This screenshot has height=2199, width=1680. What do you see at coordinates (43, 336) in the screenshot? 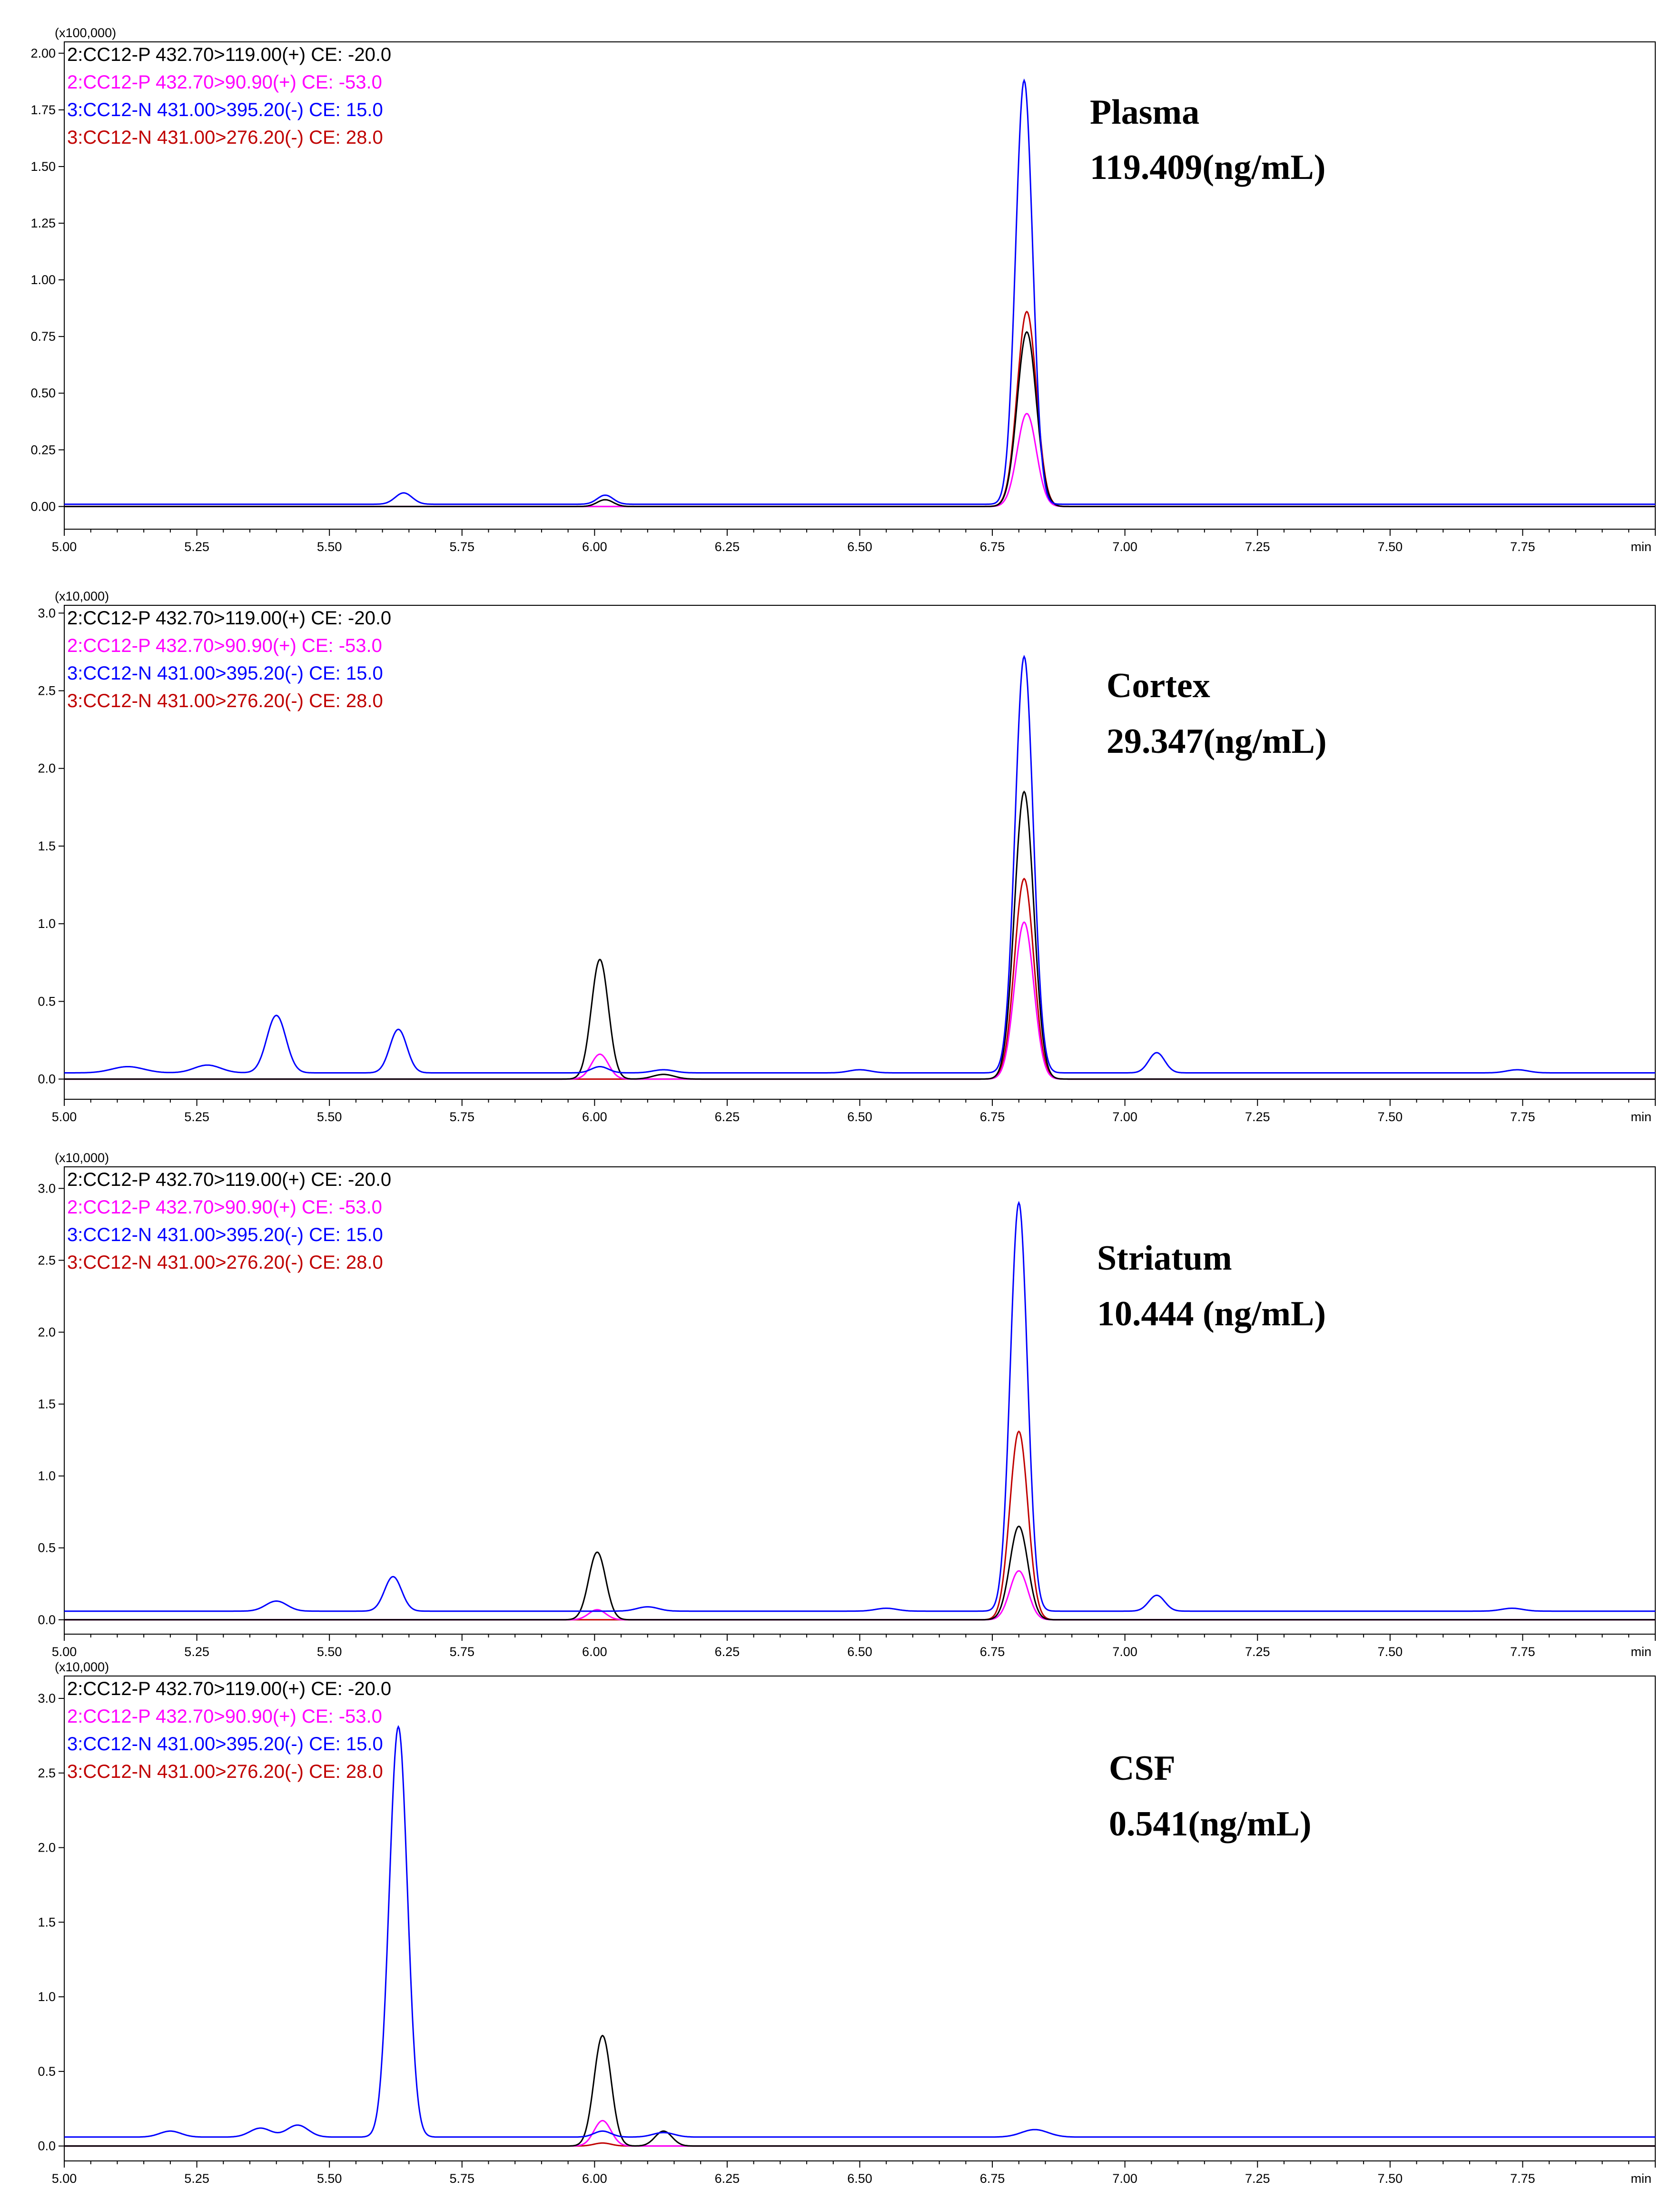
I see `y-tick-label: 0.75` at bounding box center [43, 336].